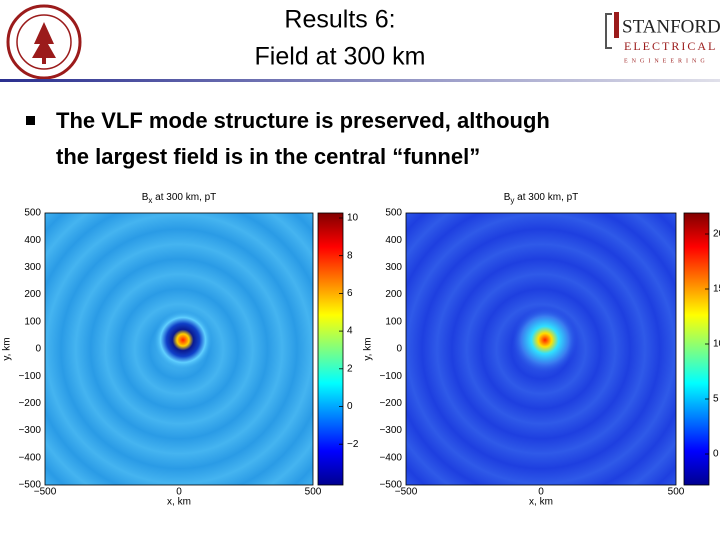 The image size is (720, 540). Describe the element at coordinates (30, 120) in the screenshot. I see `bullet-marker` at that location.